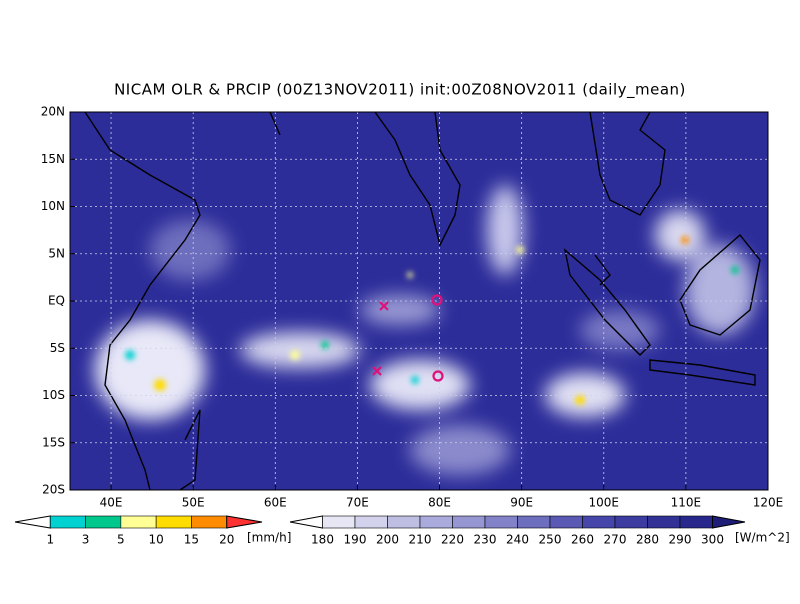  What do you see at coordinates (550, 540) in the screenshot?
I see `colorbar-label: 250` at bounding box center [550, 540].